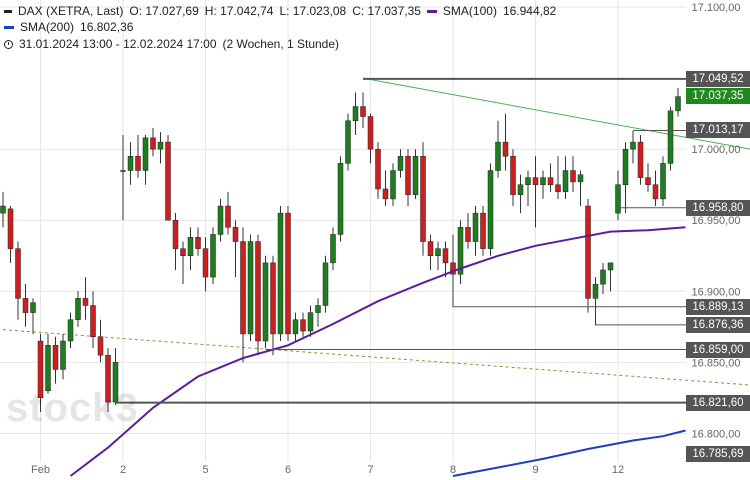 This screenshot has height=480, width=750. I want to click on level-price-tag: 16.958,80, so click(718, 207).